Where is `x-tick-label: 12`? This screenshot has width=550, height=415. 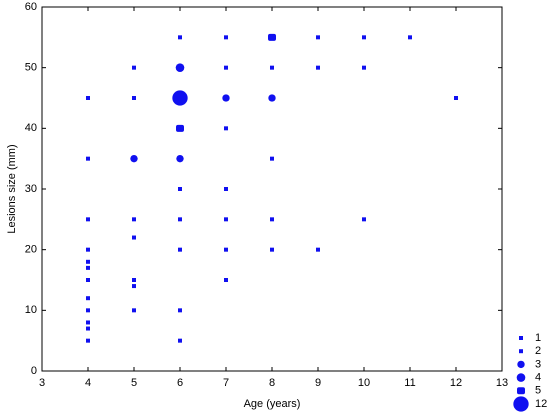
x-tick-label: 12 is located at coordinates (456, 383).